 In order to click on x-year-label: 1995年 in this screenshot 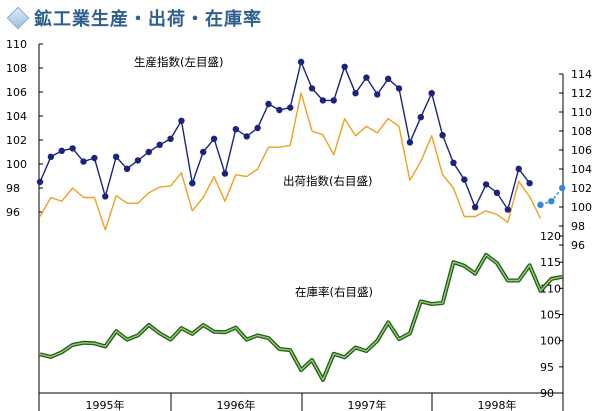, I will do `click(105, 404)`.